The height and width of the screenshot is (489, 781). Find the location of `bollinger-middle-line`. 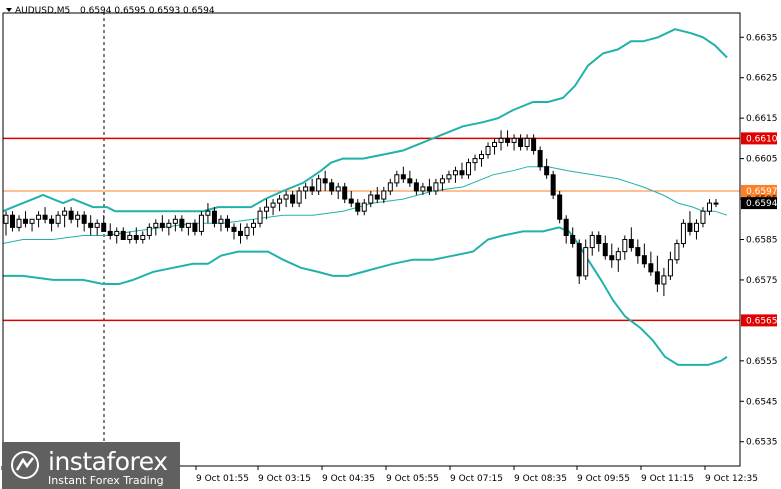

bollinger-middle-line is located at coordinates (365, 205).